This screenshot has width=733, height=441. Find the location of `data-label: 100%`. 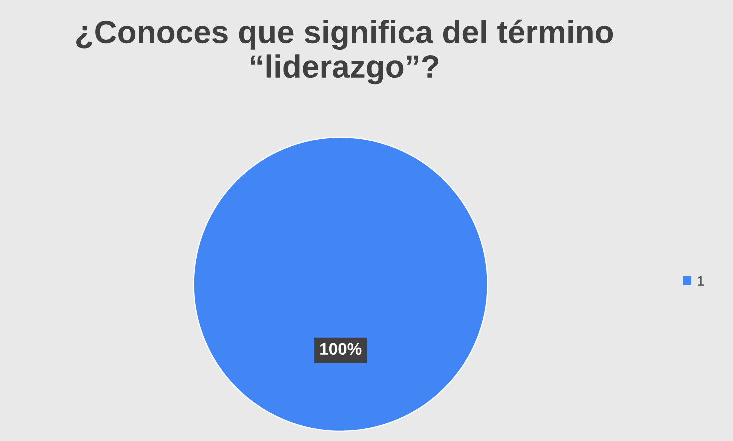

data-label: 100% is located at coordinates (341, 349).